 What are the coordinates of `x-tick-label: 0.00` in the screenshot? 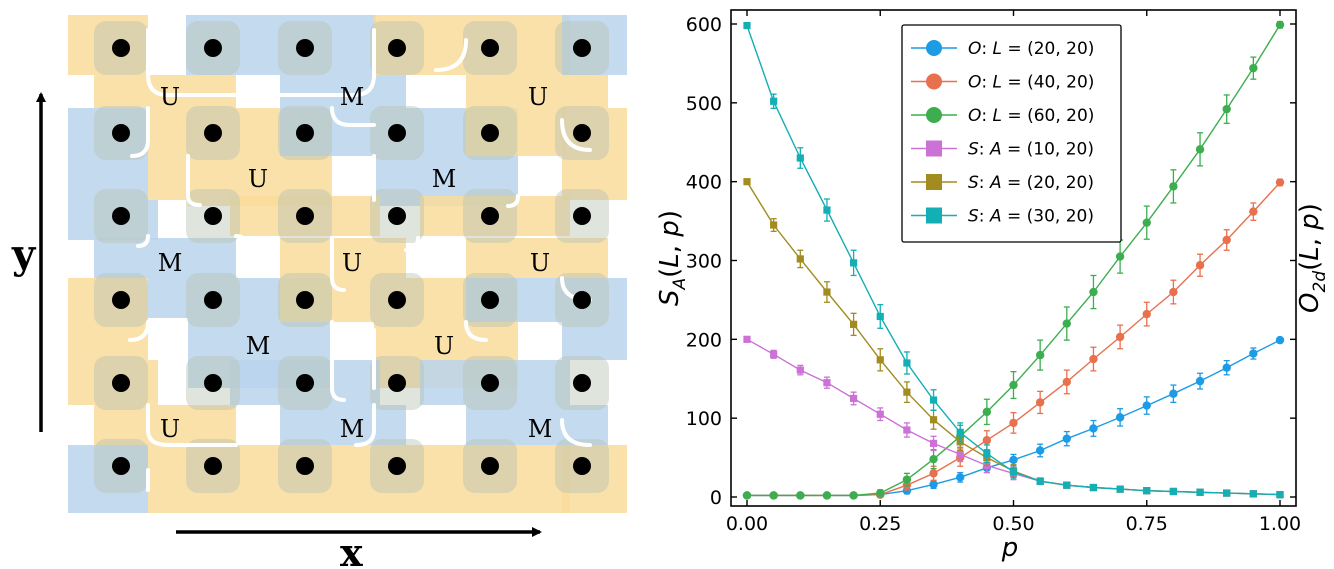 It's located at (747, 524).